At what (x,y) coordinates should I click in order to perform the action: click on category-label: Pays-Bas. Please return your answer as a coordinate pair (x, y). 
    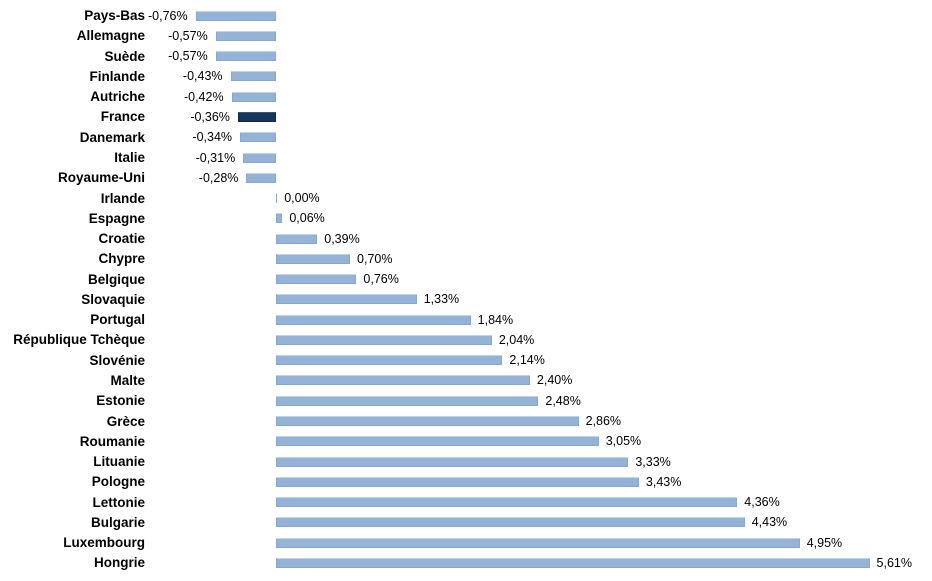
    Looking at the image, I should click on (114, 16).